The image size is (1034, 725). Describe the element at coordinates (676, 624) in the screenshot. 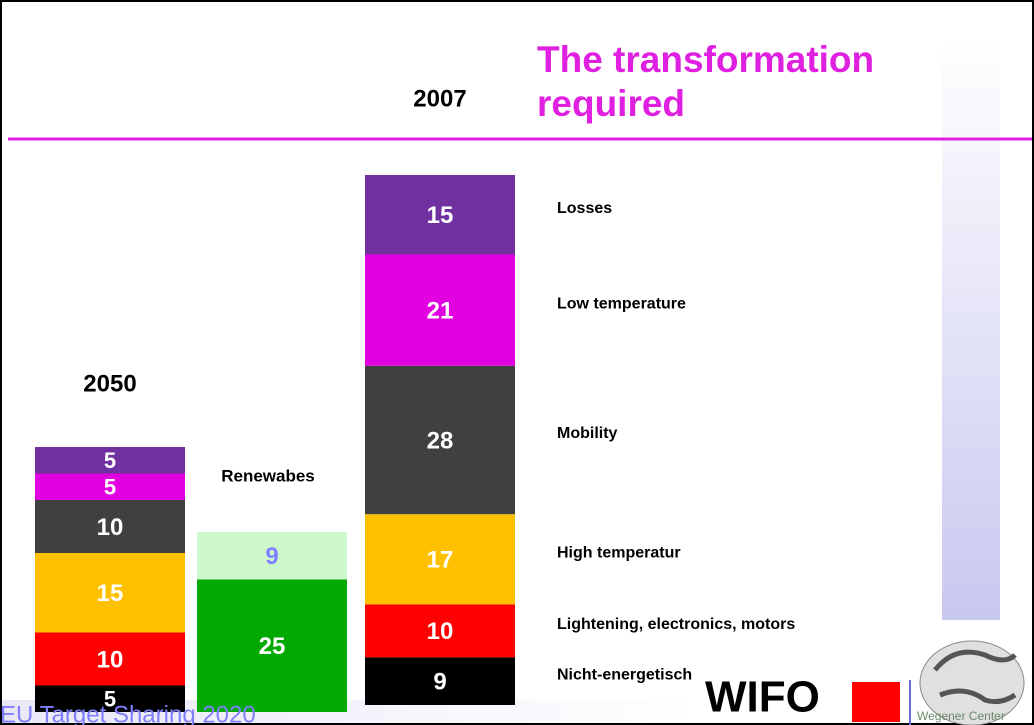

I see `category-label: Lightening, electronics, motors` at that location.